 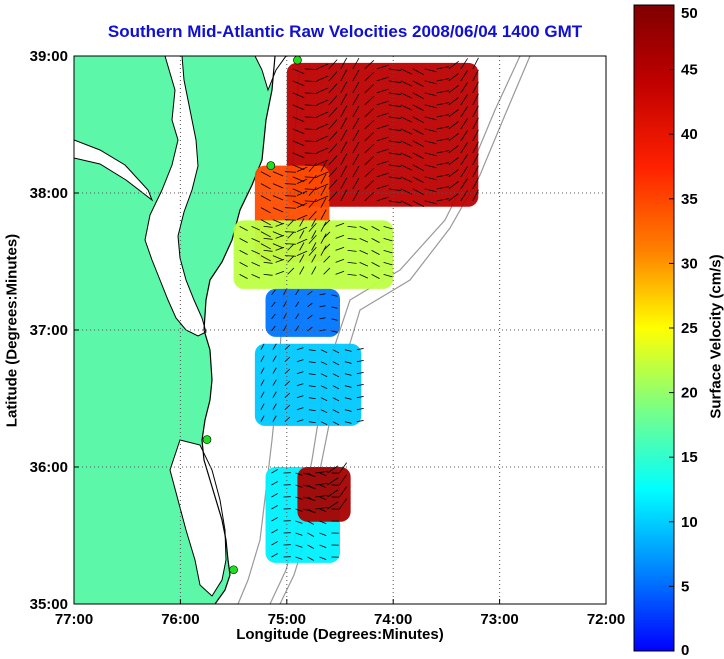 What do you see at coordinates (689, 134) in the screenshot?
I see `colorbar-tick-label: 40` at bounding box center [689, 134].